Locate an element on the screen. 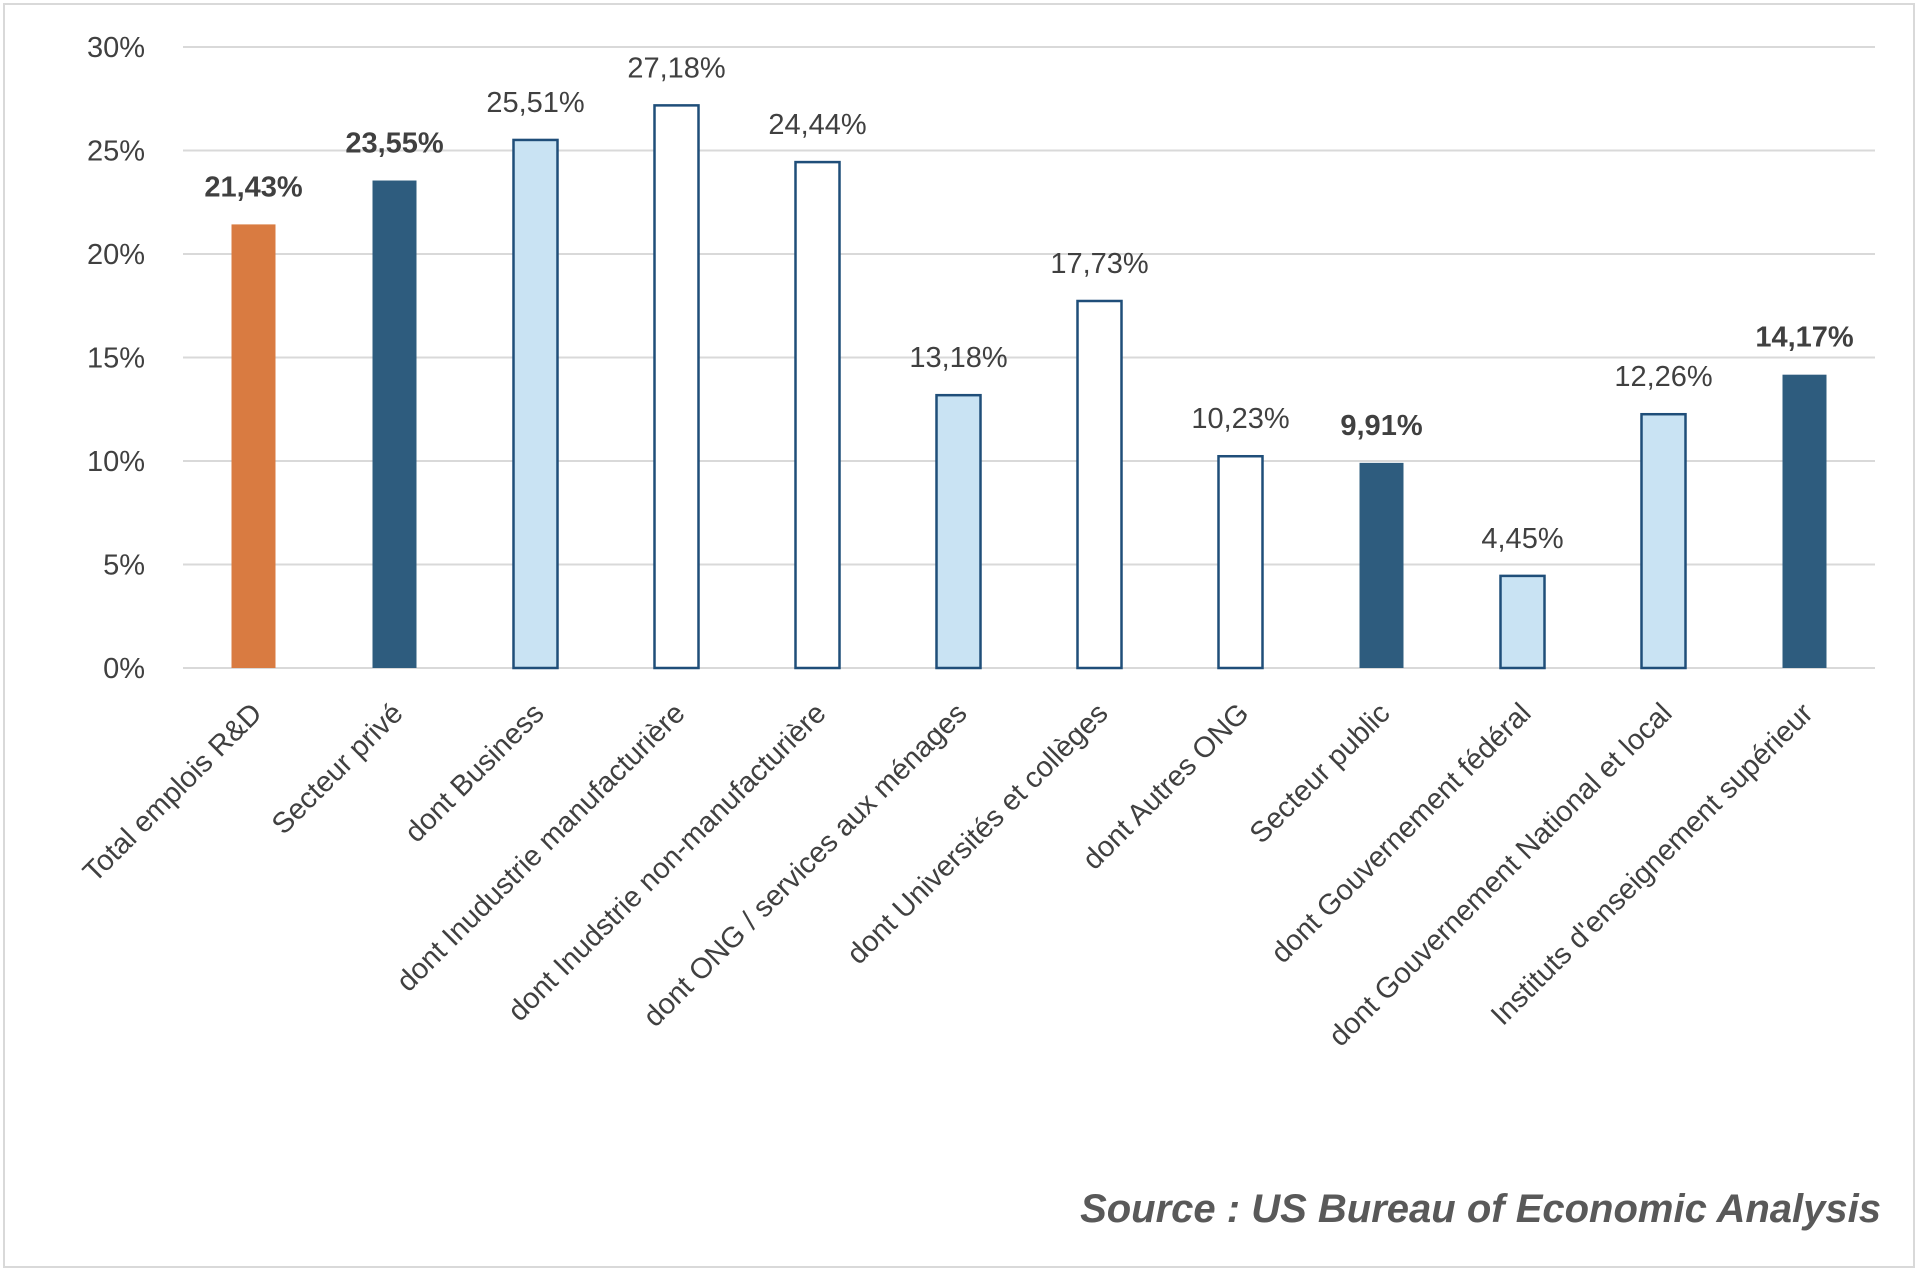 The image size is (1920, 1273). category-label: Secteur privé is located at coordinates (337, 768).